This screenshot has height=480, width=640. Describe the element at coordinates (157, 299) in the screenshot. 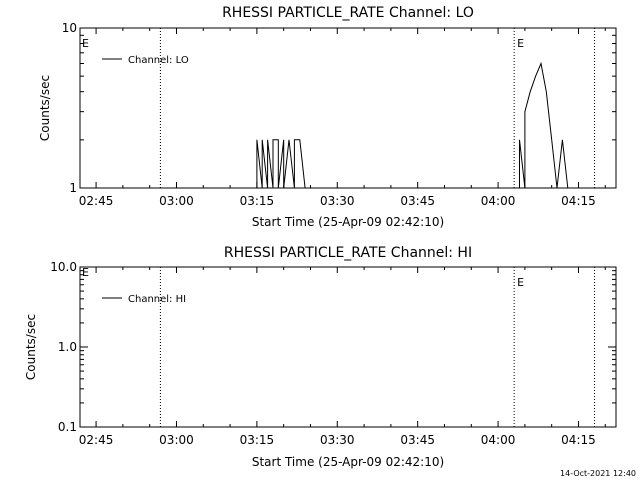

I see `legend-label: Channel: HI` at that location.